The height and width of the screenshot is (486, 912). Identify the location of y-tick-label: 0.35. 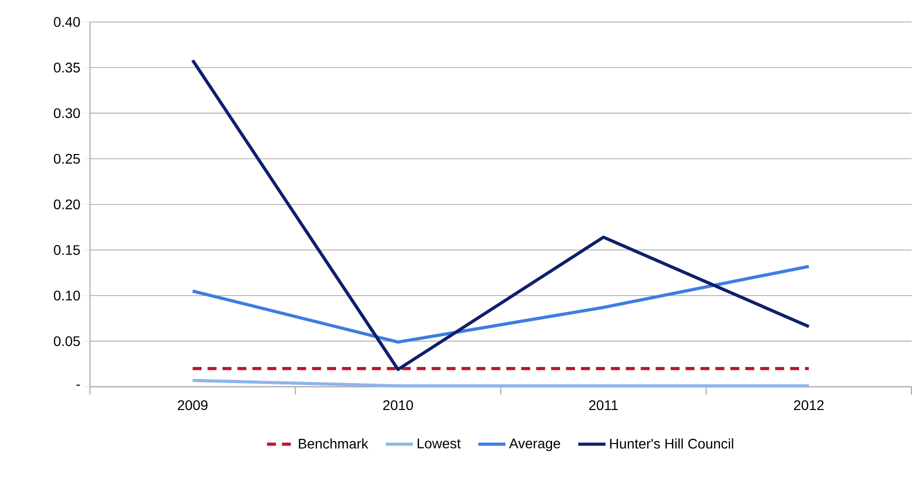
(67, 67).